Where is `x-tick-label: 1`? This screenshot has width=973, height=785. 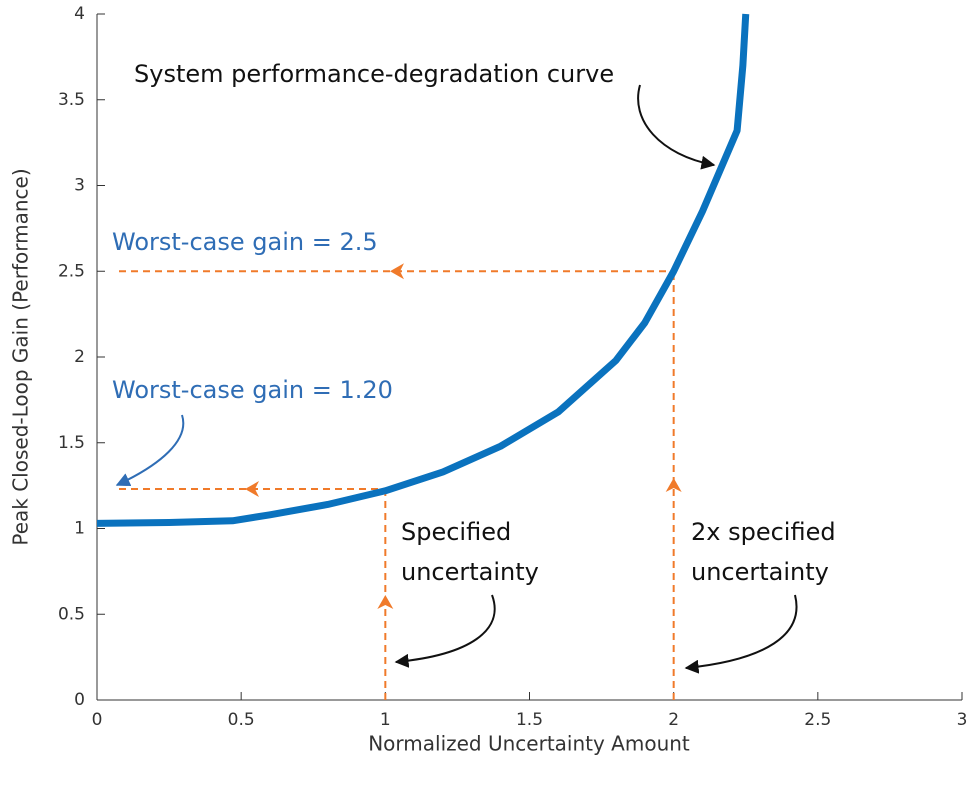
x-tick-label: 1 is located at coordinates (385, 720).